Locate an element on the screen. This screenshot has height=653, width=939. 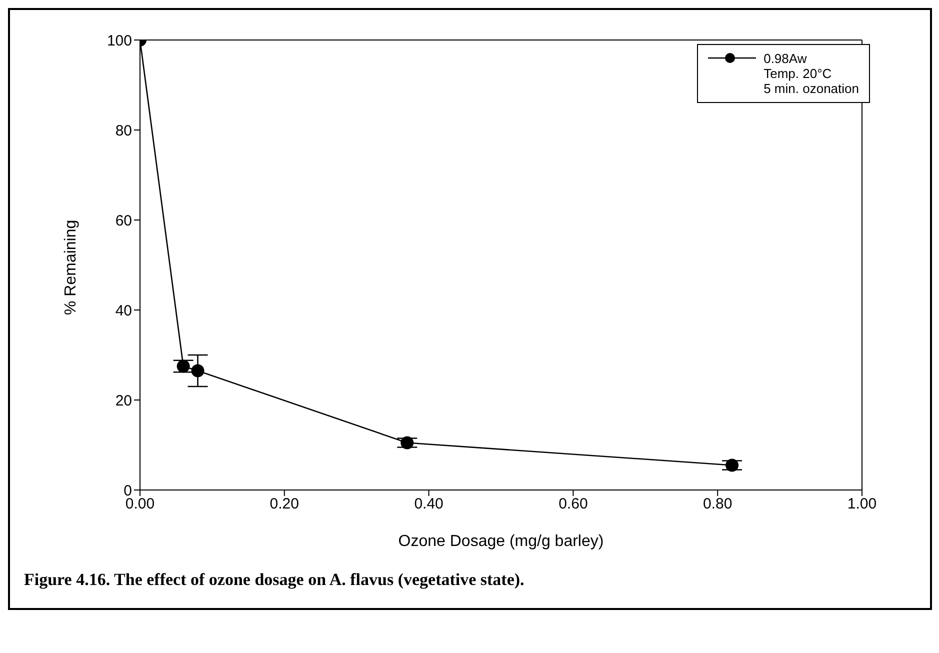
y-tick-label: 20 is located at coordinates (123, 401).